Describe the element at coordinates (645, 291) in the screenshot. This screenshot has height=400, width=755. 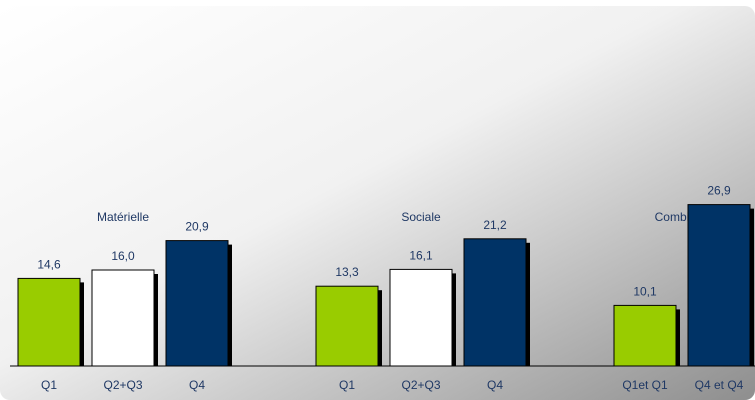
I see `bar-value-label-2-0: 10,1` at that location.